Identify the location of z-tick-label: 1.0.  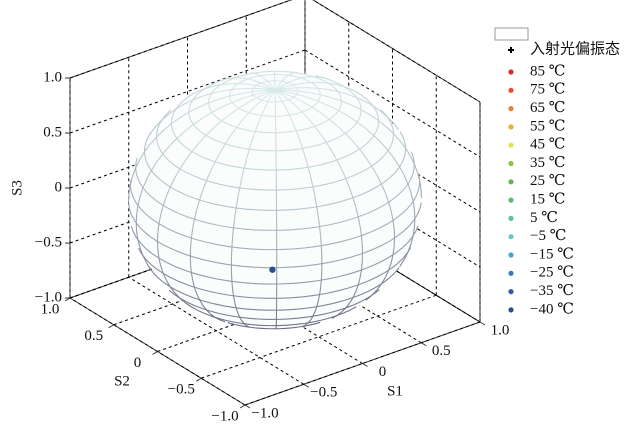
(52, 77).